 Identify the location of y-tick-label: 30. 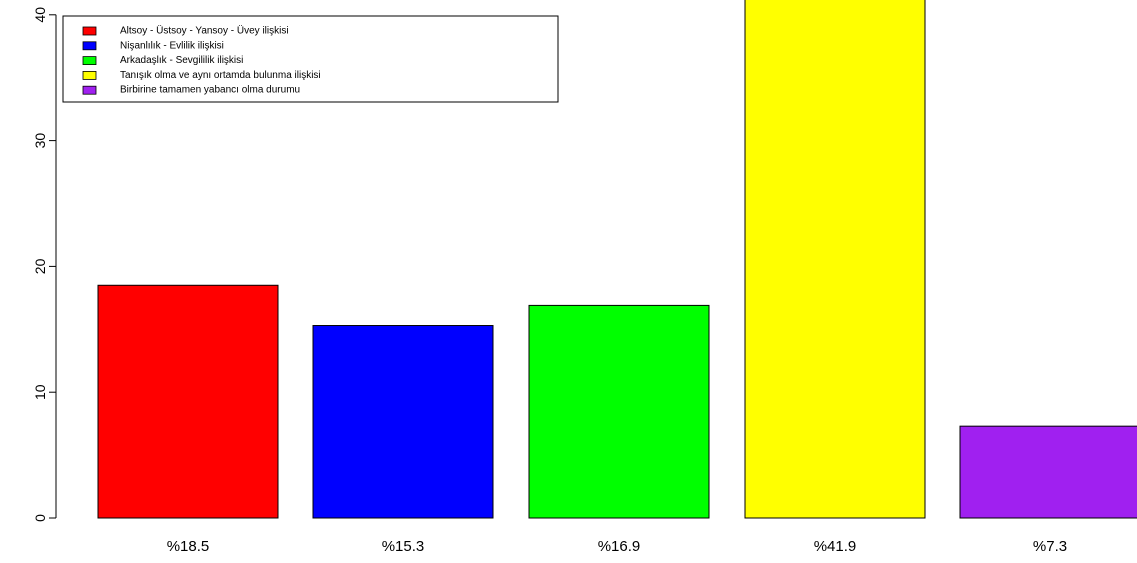
(40, 141).